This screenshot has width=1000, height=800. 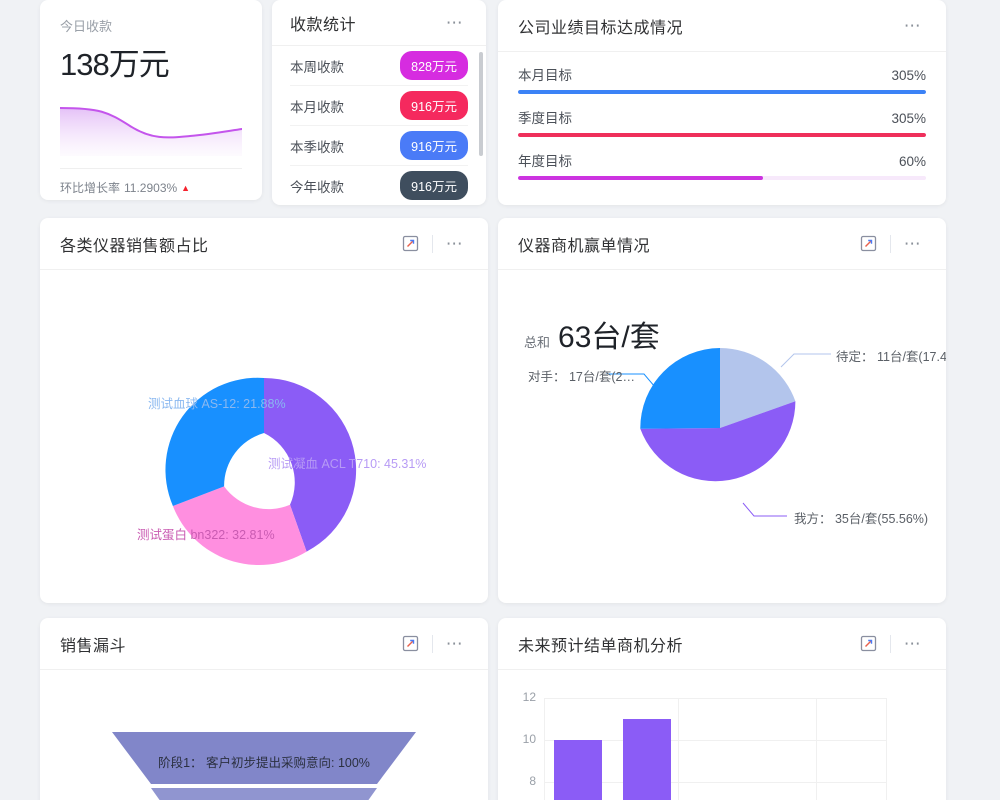 I want to click on instrument-win-rate-title: 仪器商机赢单情况, so click(x=584, y=246).